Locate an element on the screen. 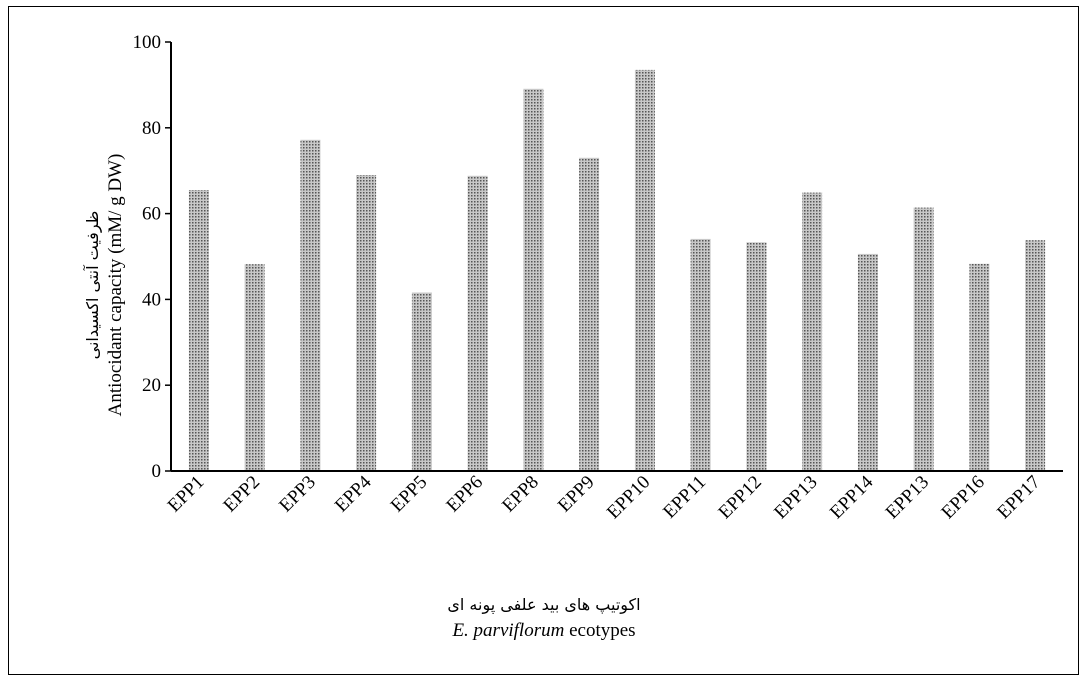 This screenshot has width=1088, height=682. x-axis-title-en: E. parviflorum ecotypes is located at coordinates (544, 631).